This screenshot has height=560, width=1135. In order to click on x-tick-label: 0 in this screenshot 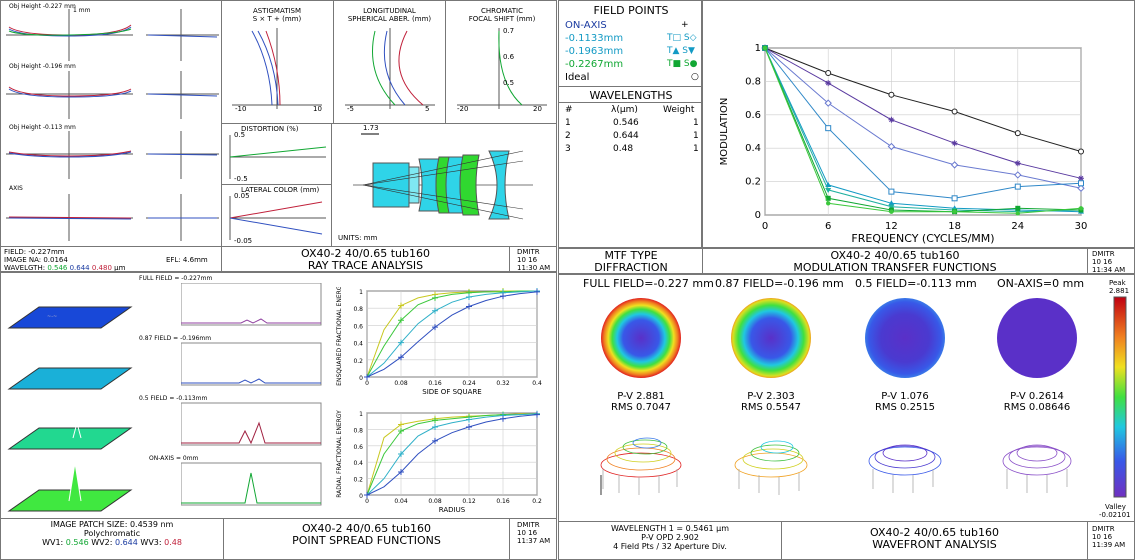, I will do `click(765, 226)`.